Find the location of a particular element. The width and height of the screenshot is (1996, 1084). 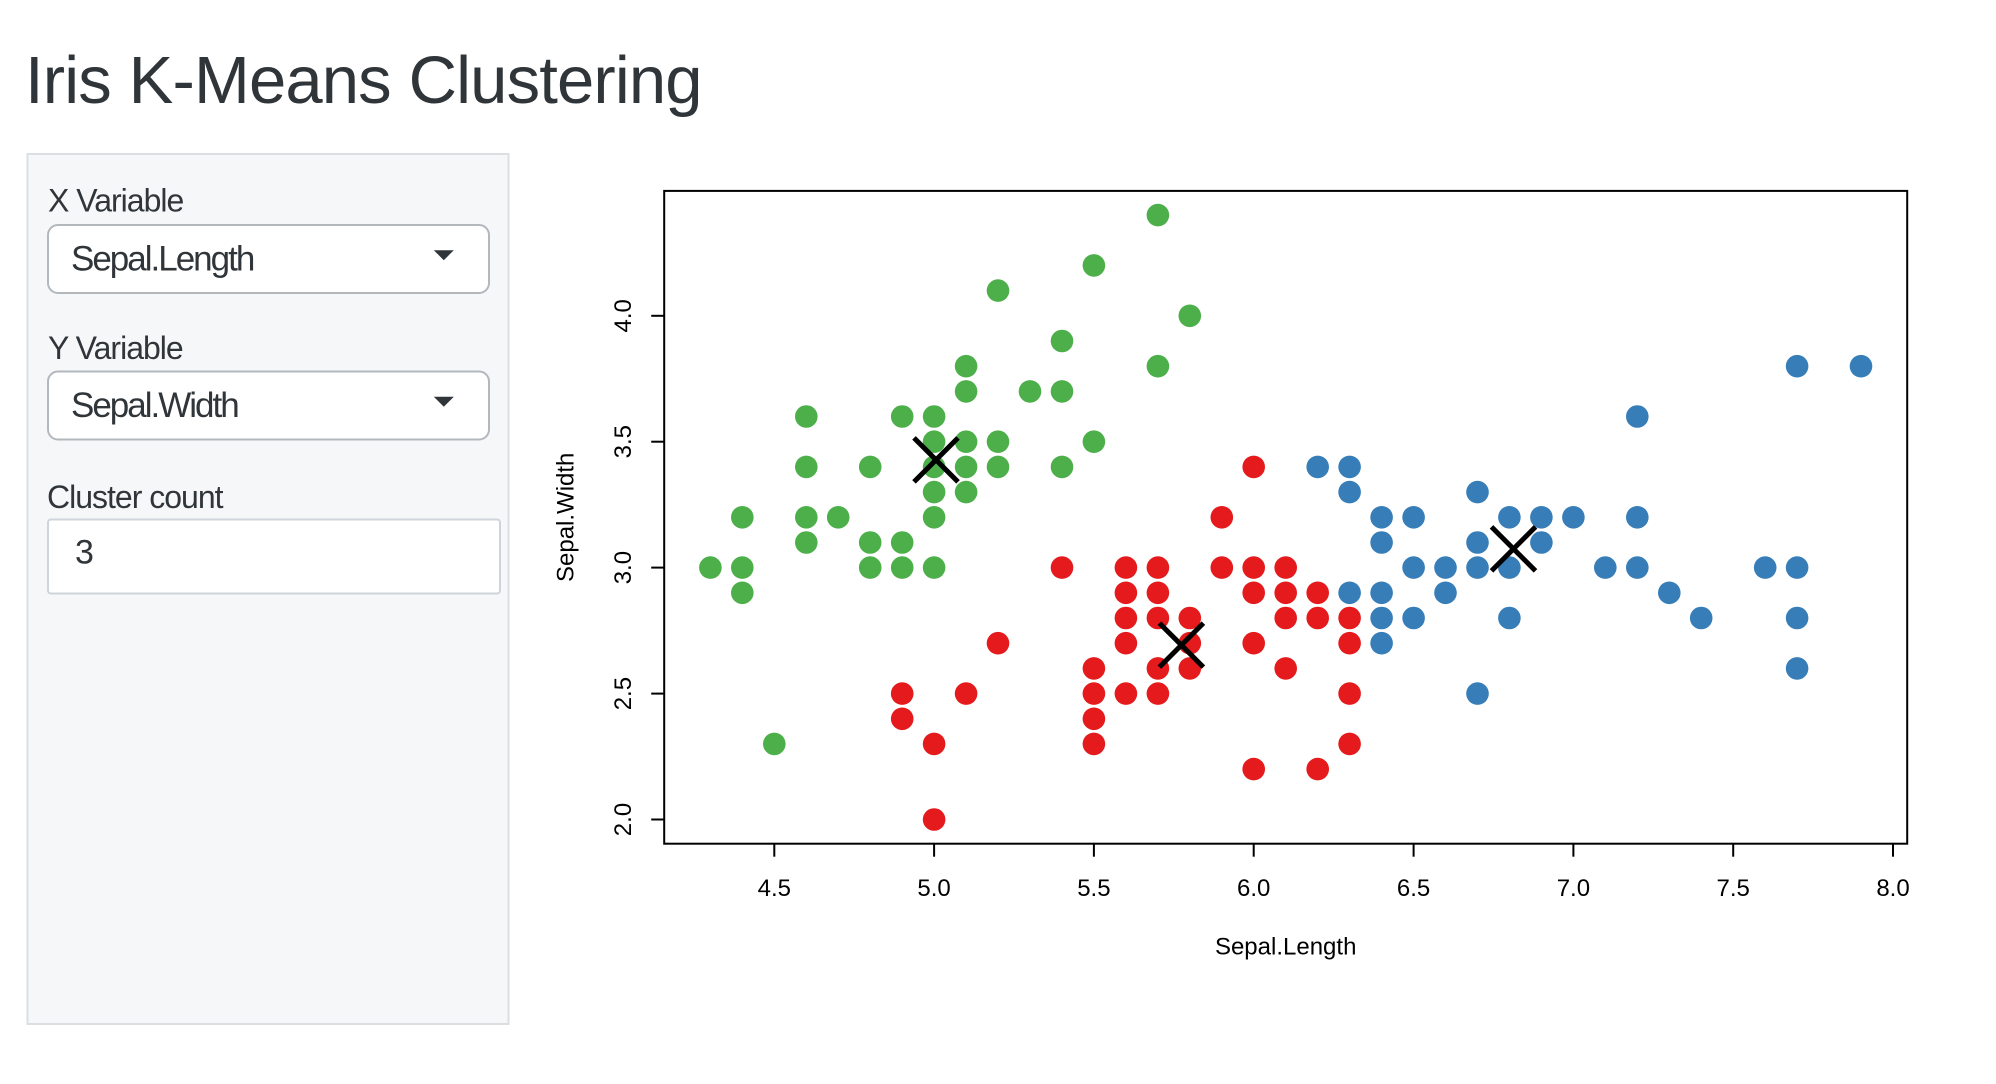

svg-text: 3.5 is located at coordinates (623, 441).